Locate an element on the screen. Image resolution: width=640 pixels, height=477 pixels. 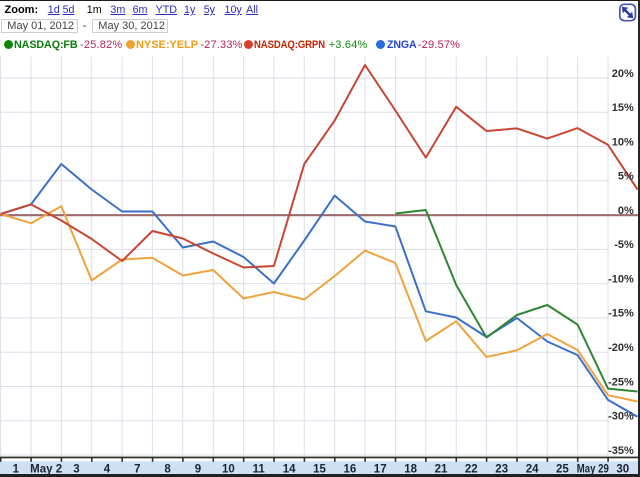
svg-text: May 29 is located at coordinates (593, 469).